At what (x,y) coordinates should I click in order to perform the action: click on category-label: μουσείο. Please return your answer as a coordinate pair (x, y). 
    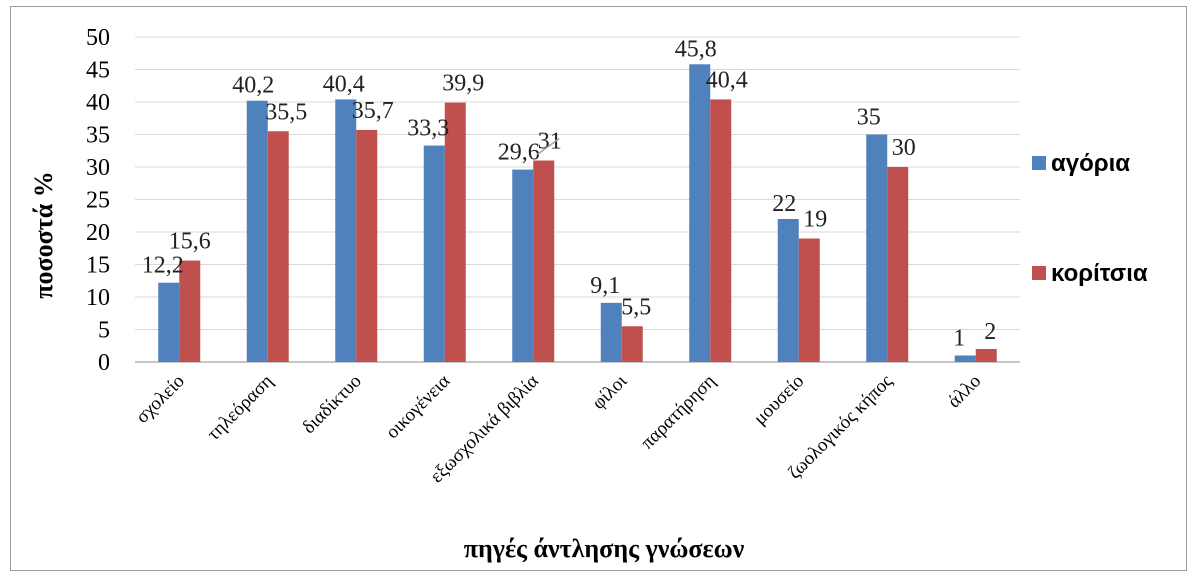
    Looking at the image, I should click on (779, 400).